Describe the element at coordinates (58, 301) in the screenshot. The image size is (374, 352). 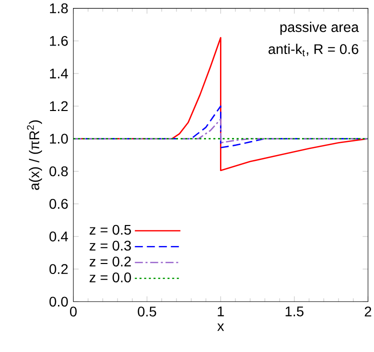
I see `y-tick-label: 0.0` at that location.